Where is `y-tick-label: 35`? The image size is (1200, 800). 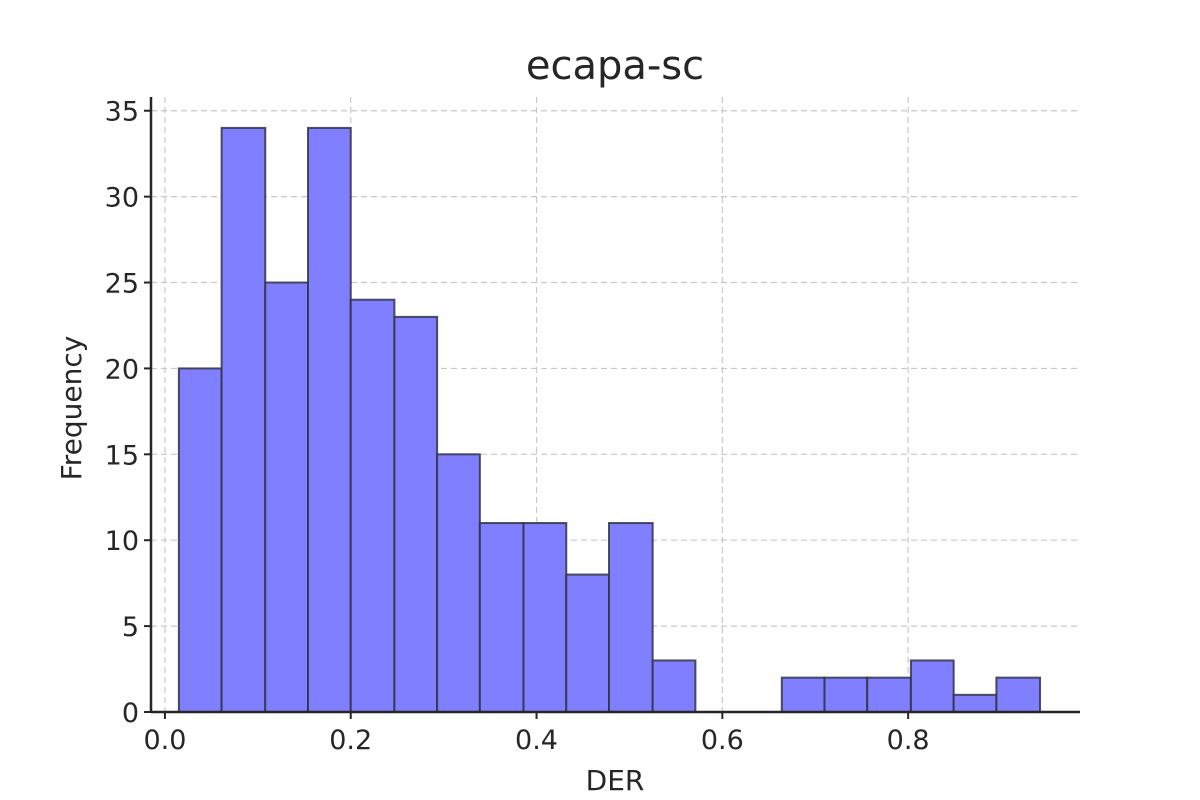 y-tick-label: 35 is located at coordinates (122, 112).